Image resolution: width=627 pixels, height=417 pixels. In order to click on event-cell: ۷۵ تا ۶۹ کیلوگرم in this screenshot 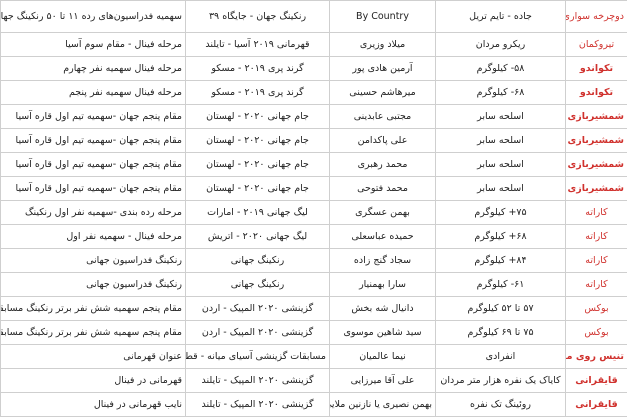, I will do `click(500, 332)`.